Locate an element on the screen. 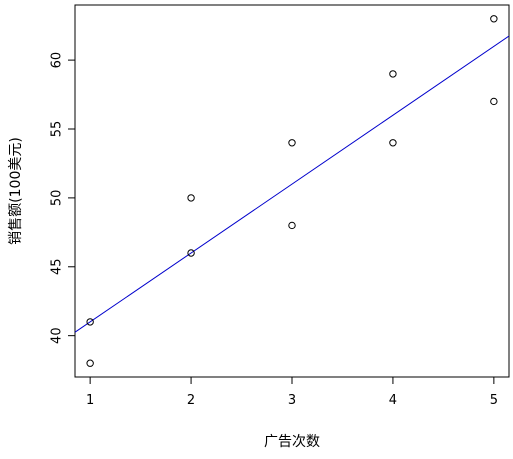 The height and width of the screenshot is (459, 513). x-tick-label: 4 is located at coordinates (393, 400).